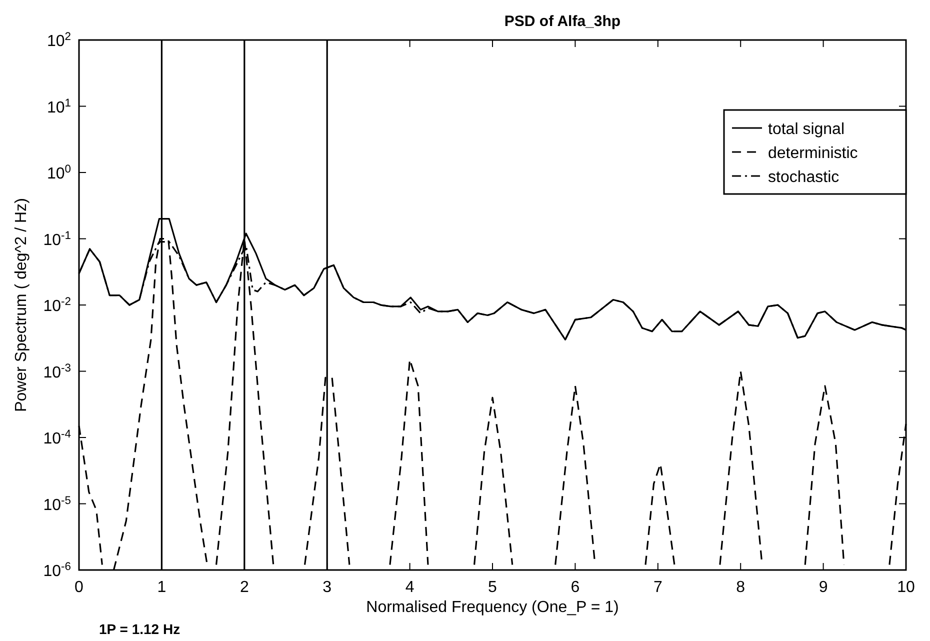 The image size is (930, 641). I want to click on x-tick-label: 2, so click(244, 587).